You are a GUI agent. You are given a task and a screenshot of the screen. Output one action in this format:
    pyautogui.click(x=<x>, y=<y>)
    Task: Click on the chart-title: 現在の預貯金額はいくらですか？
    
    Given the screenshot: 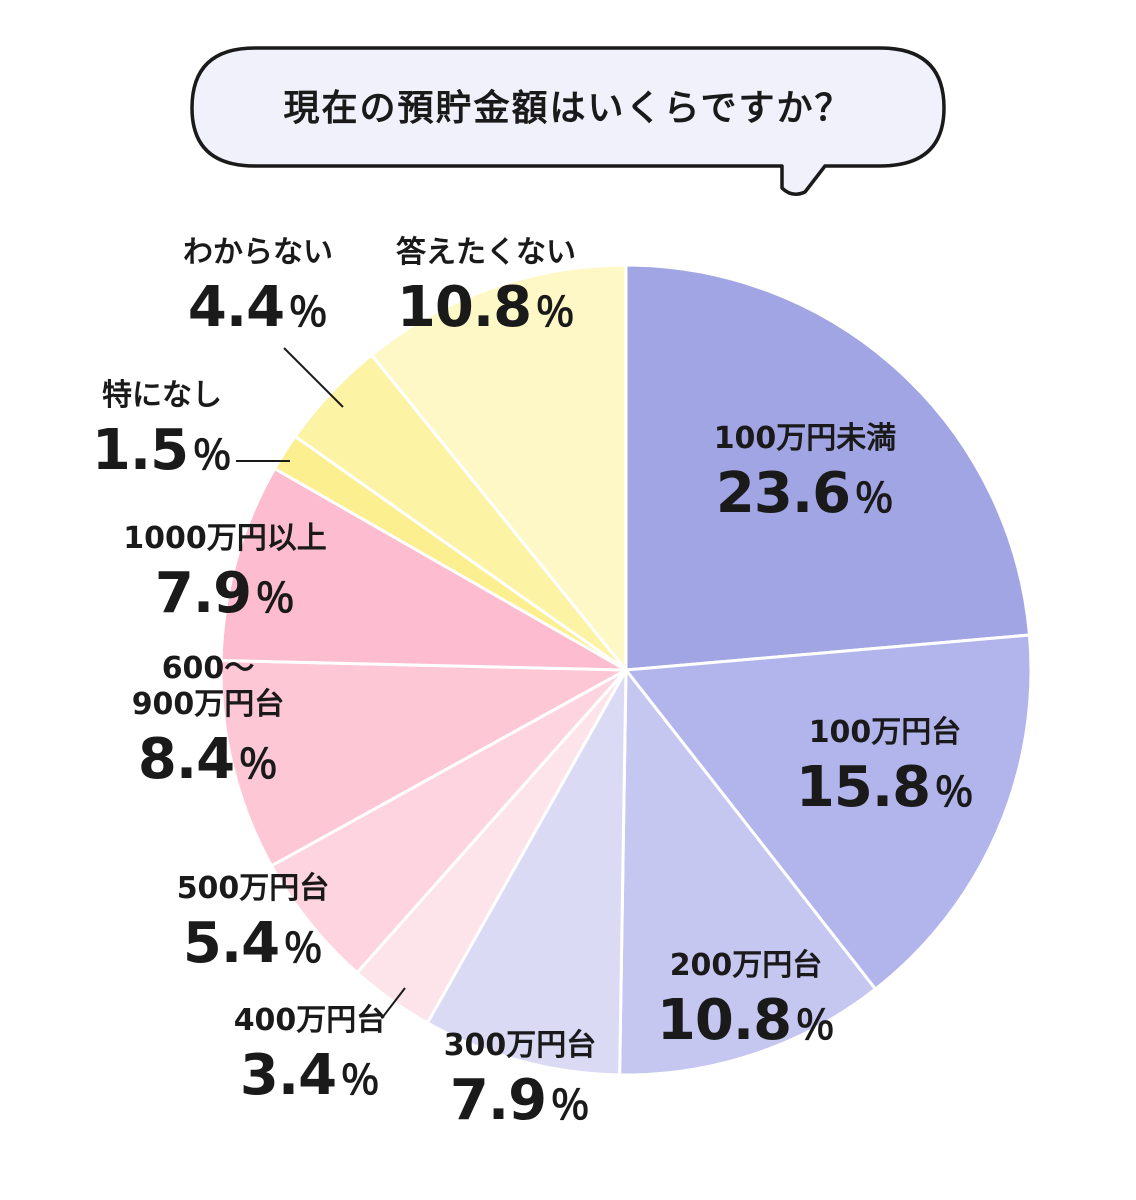 What is the action you would take?
    pyautogui.click(x=568, y=108)
    